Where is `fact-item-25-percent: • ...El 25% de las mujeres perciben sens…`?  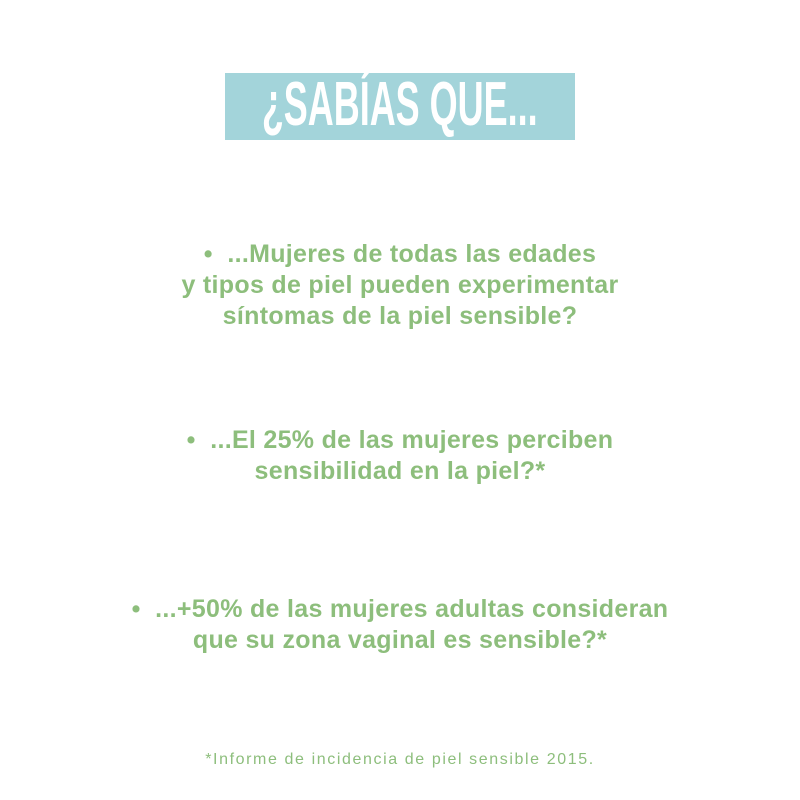
fact-item-25-percent: • ...El 25% de las mujeres perciben sens… is located at coordinates (400, 456).